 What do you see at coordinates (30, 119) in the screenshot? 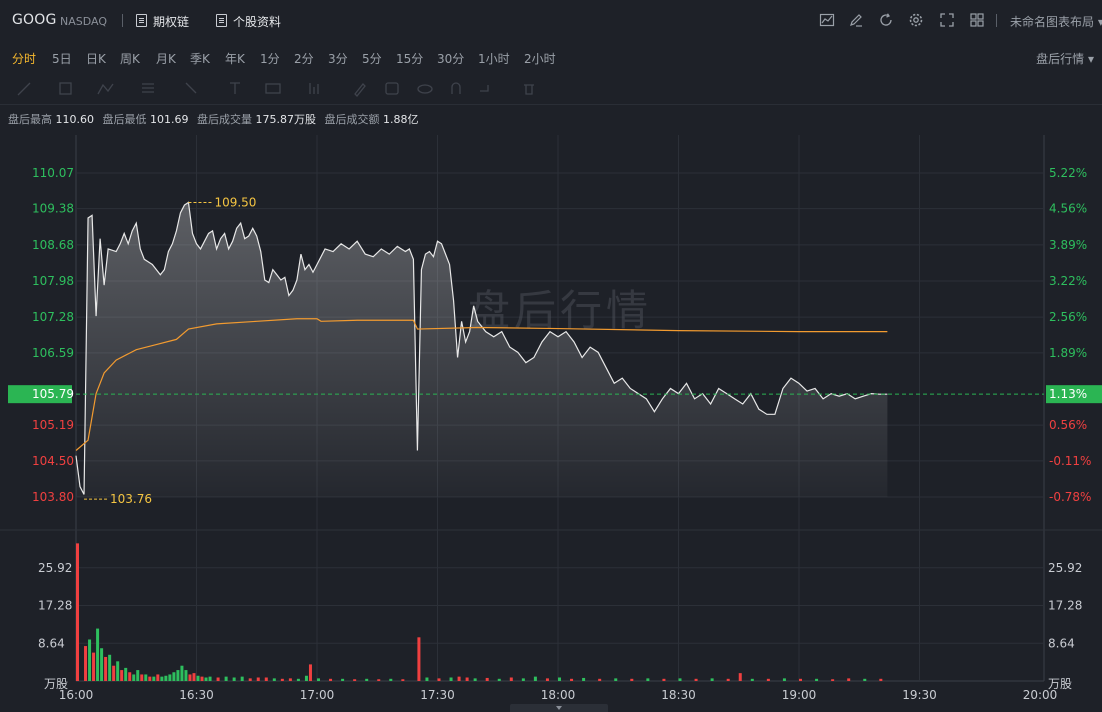
I see `stat-label: 盘后最高` at bounding box center [30, 119].